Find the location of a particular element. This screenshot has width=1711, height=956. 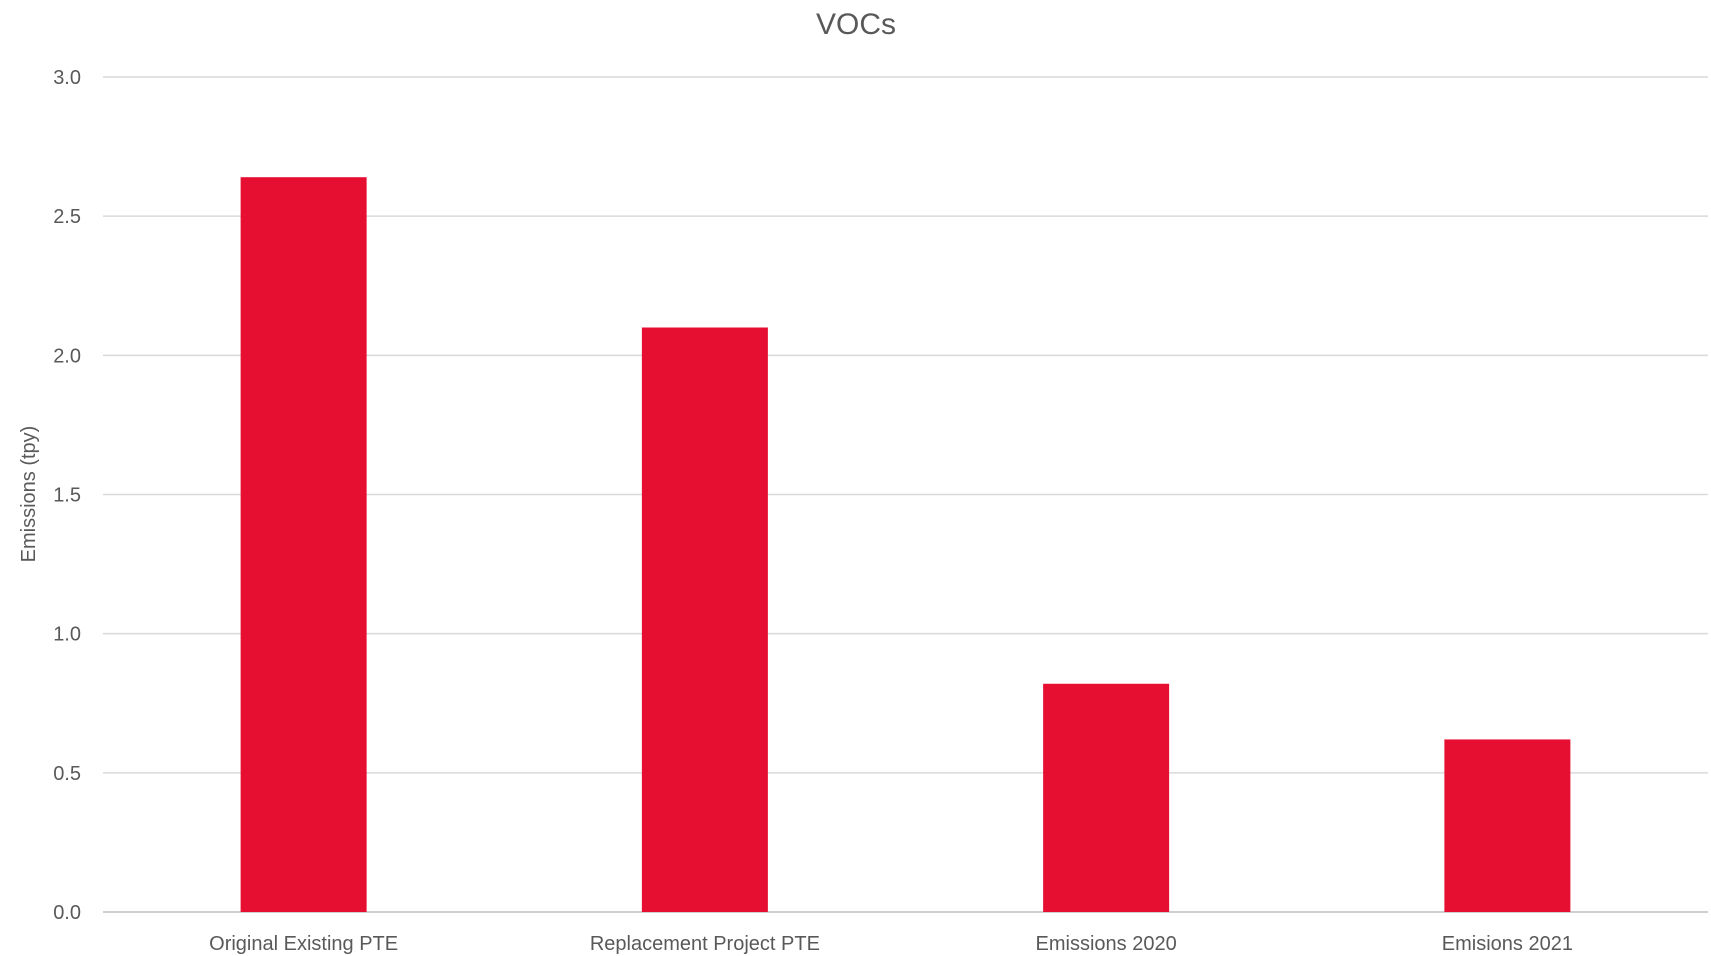

y-axis-ticks: 0.0 0.5 1.0 1.5 2.0 2.5 3.0 is located at coordinates (67, 495).